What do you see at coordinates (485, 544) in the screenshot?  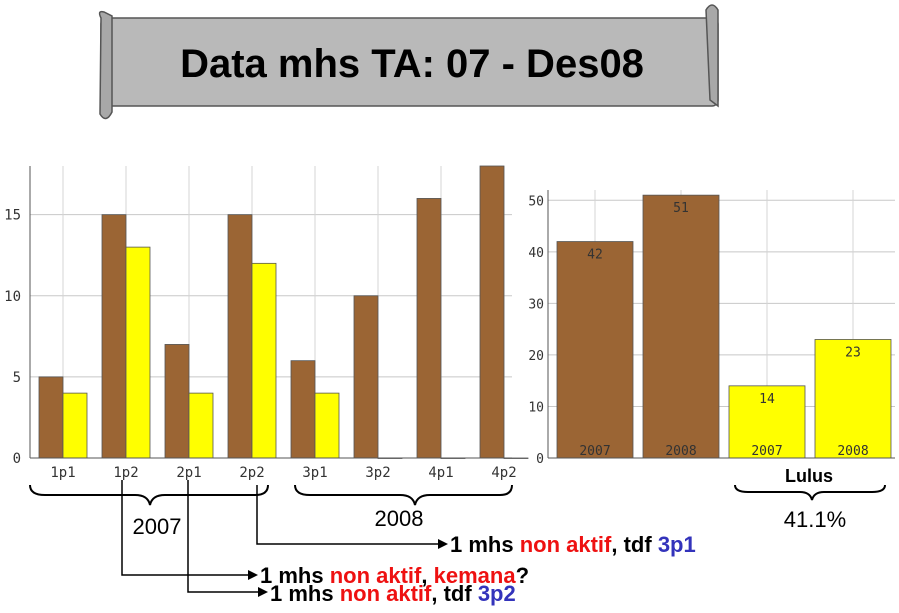 I see `note-1-part: 1 mhs` at bounding box center [485, 544].